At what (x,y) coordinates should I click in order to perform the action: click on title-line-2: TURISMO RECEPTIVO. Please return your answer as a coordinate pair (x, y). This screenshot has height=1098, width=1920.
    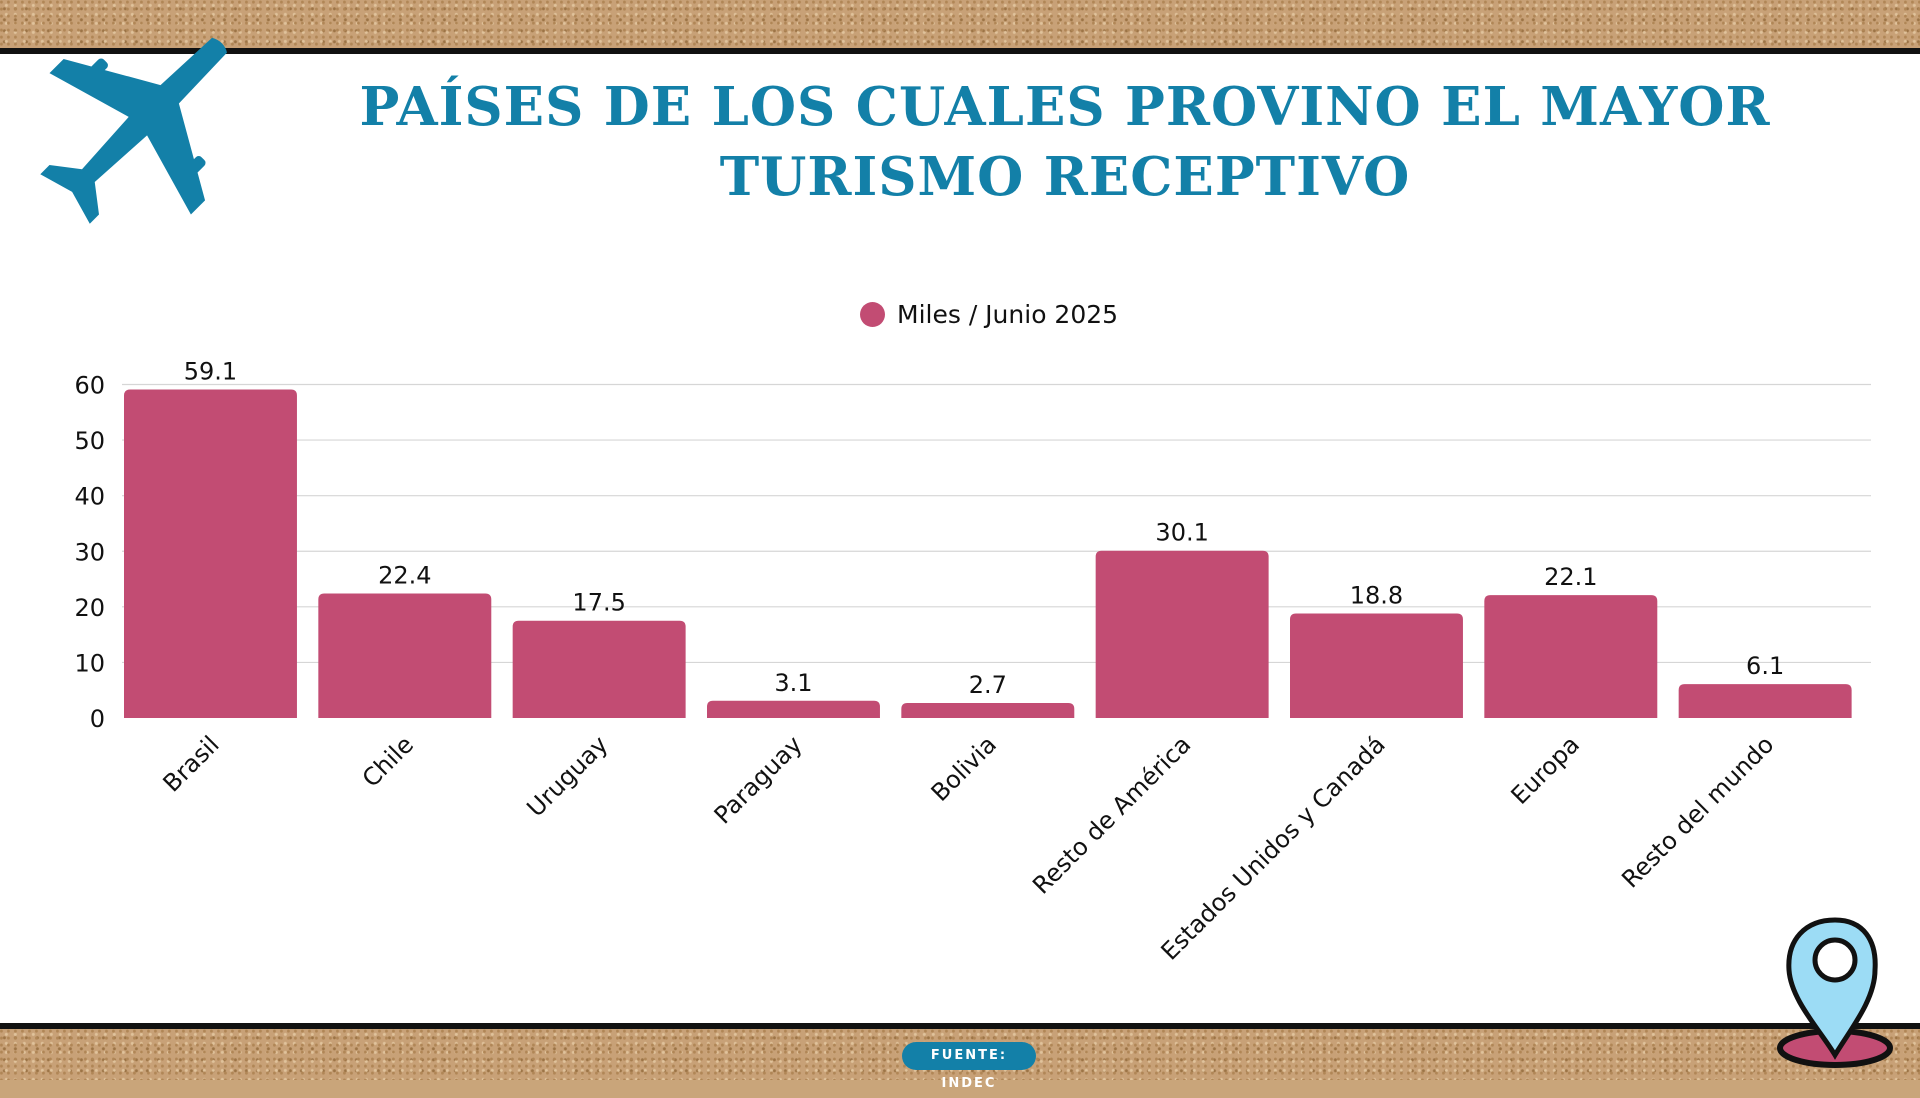
    Looking at the image, I should click on (1065, 177).